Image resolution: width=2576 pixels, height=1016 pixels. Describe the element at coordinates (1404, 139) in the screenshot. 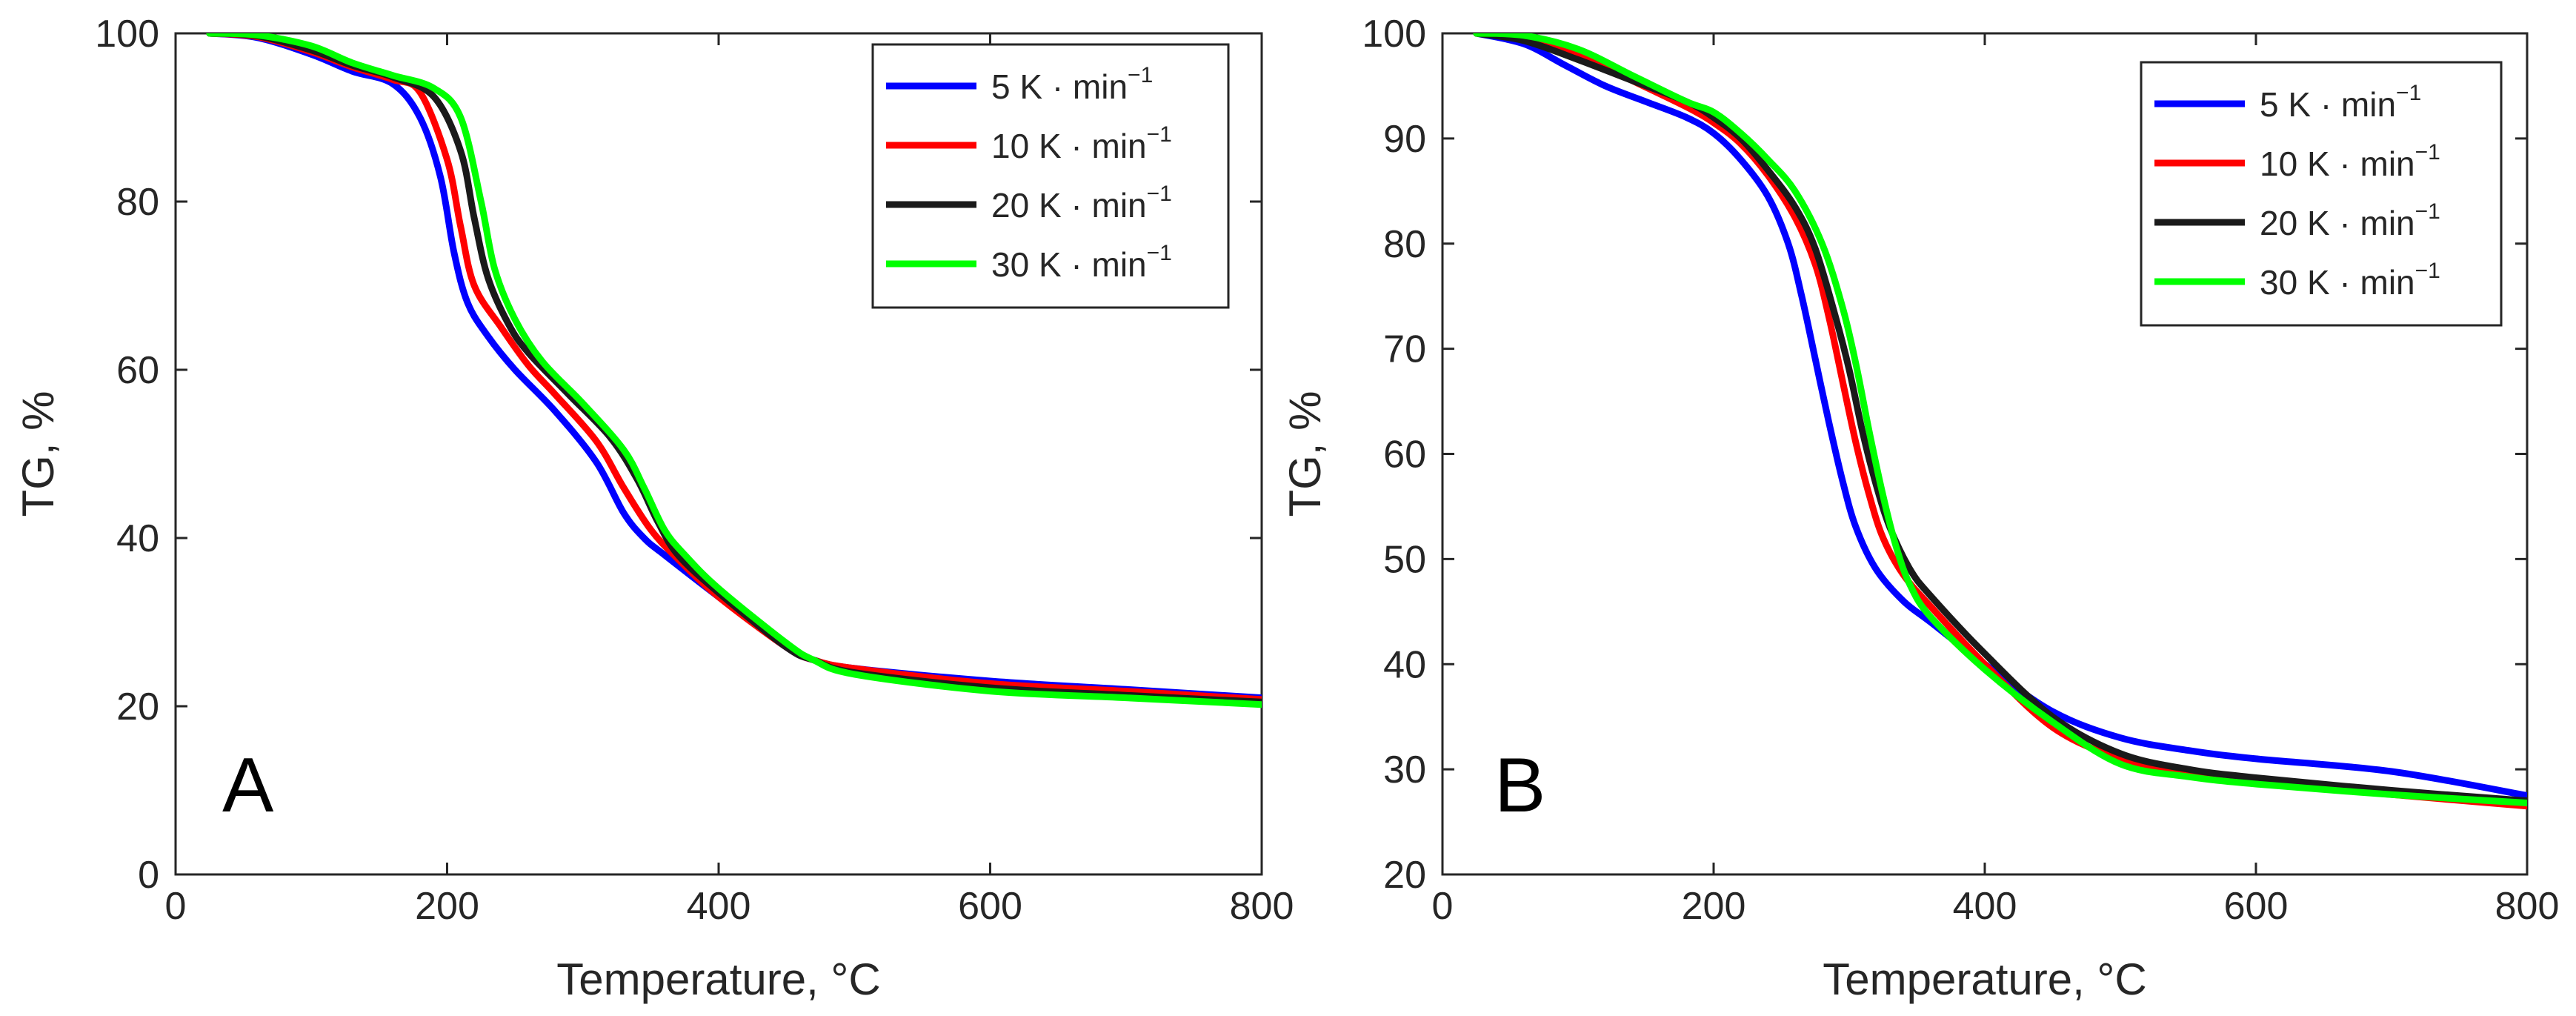

I see `y-tick-label: 90` at that location.